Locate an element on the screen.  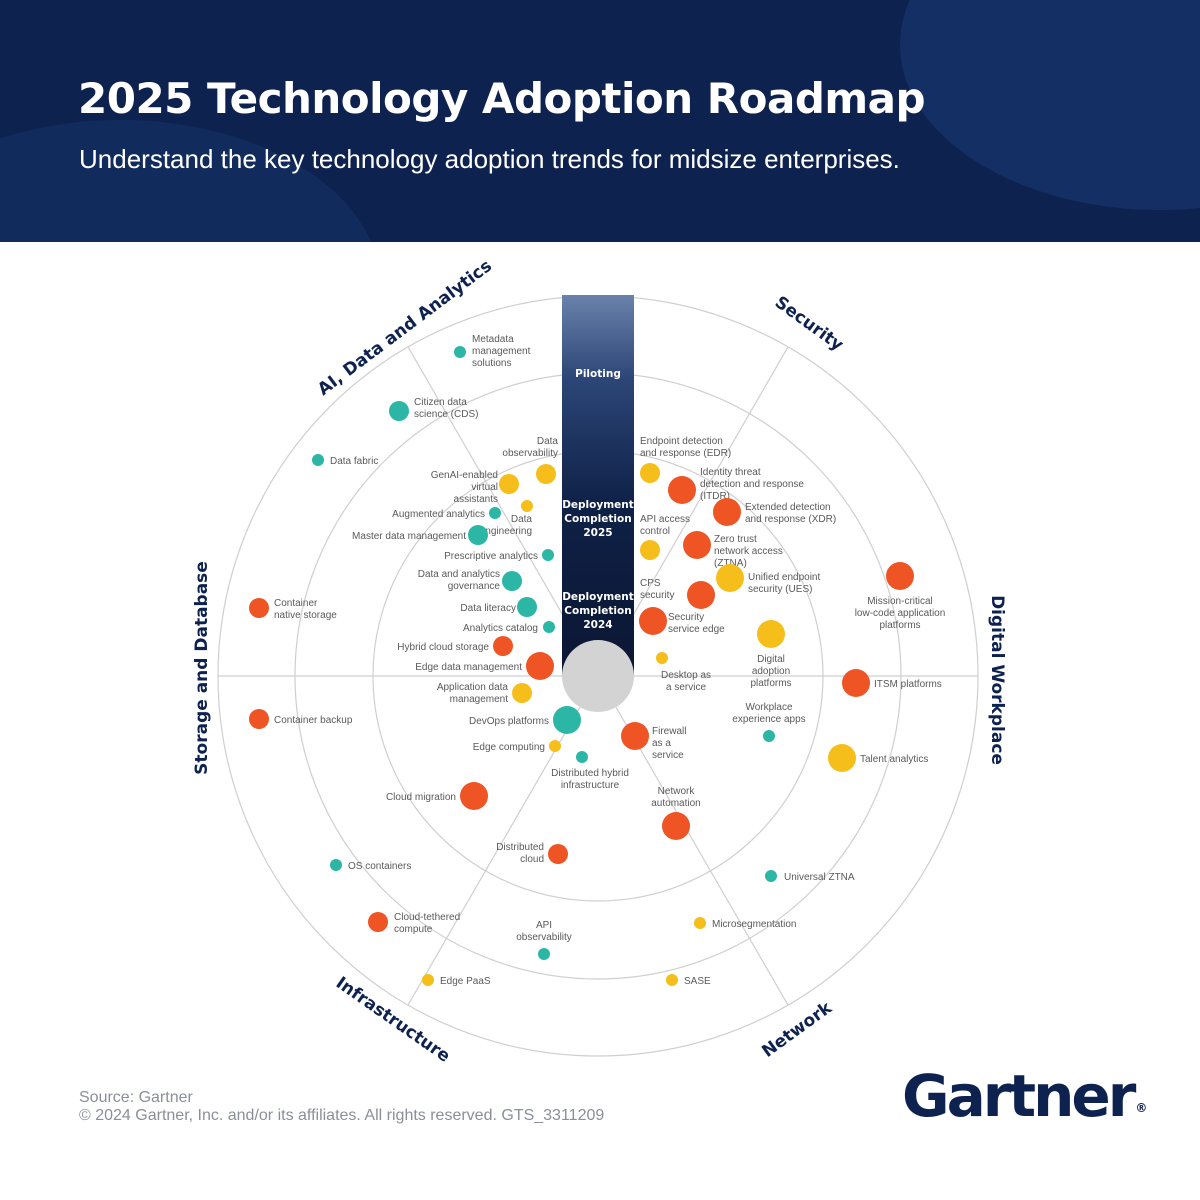
technology-node: Edge PaaS is located at coordinates (456, 980).